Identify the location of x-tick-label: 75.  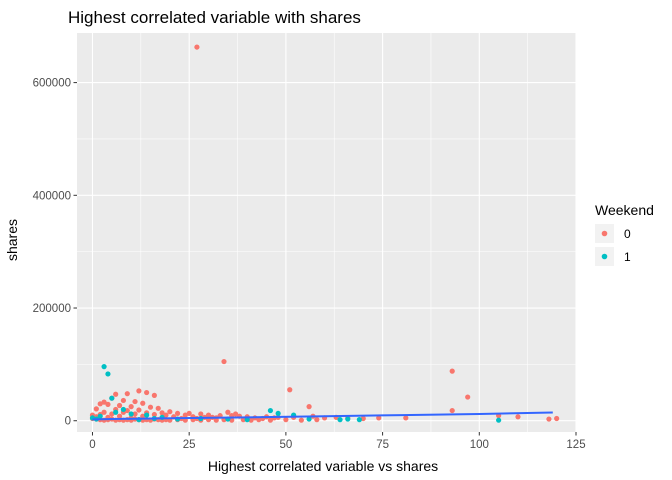
(382, 445).